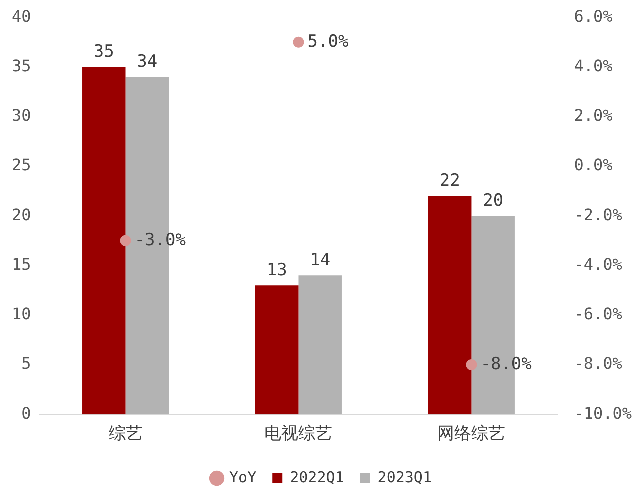  I want to click on y-tick-label: 0, so click(27, 413).